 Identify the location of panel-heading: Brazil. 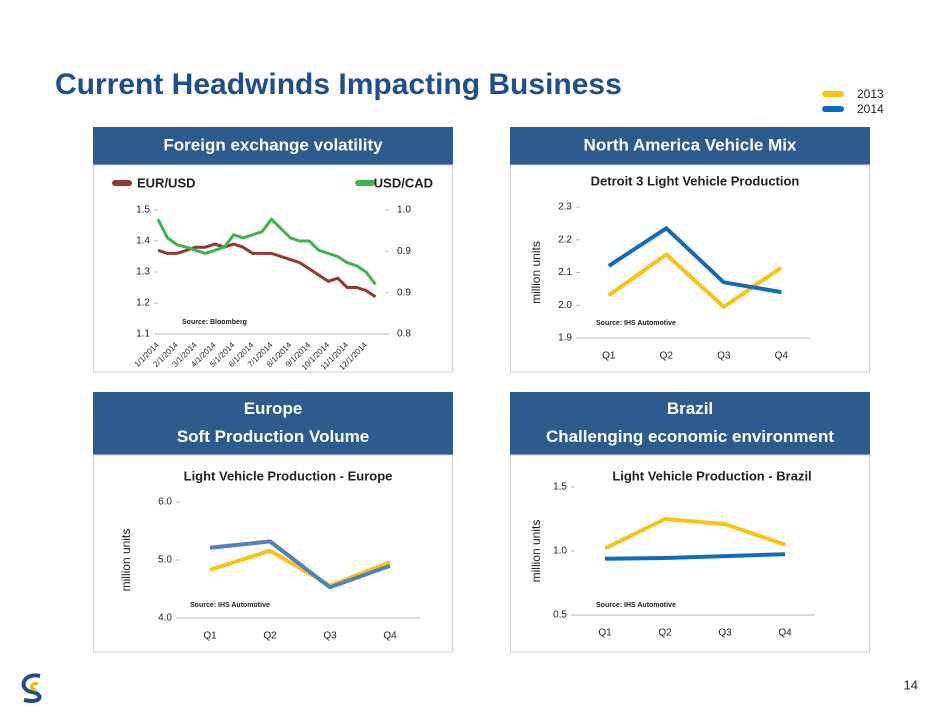
(690, 408).